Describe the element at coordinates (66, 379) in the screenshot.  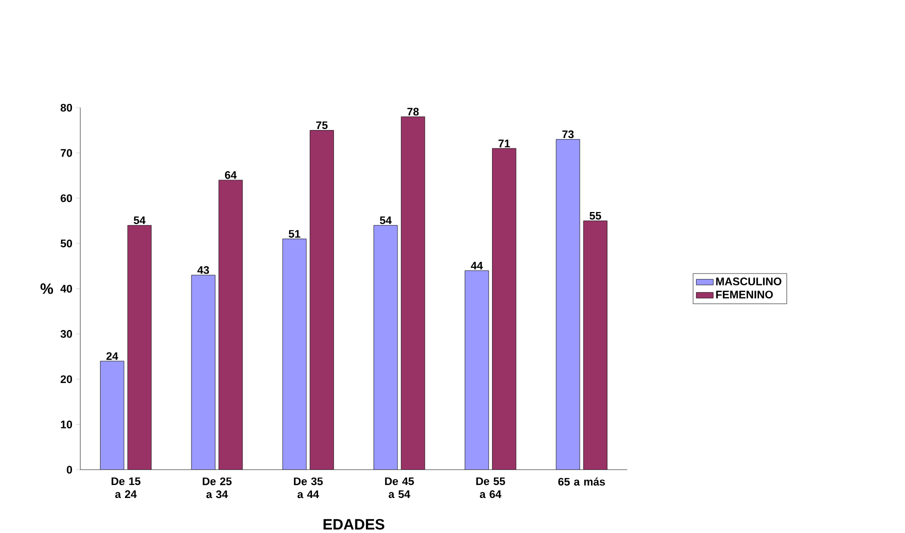
I see `y-tick-label: 20` at that location.